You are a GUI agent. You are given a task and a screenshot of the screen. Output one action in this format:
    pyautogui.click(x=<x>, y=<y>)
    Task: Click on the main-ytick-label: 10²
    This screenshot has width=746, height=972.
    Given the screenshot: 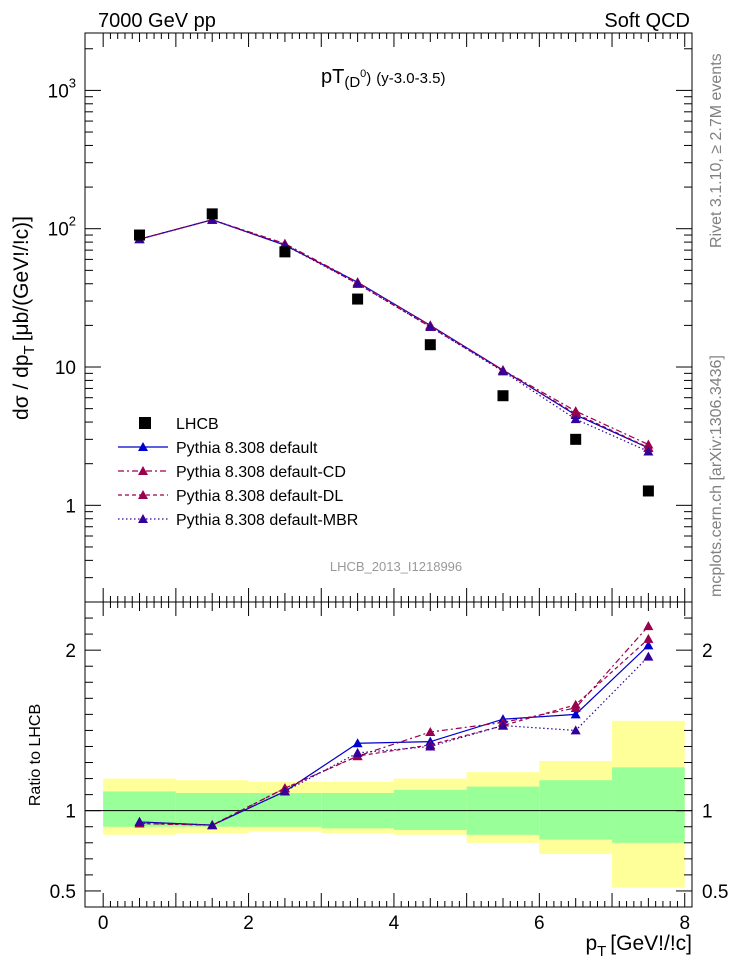 What is the action you would take?
    pyautogui.click(x=62, y=227)
    